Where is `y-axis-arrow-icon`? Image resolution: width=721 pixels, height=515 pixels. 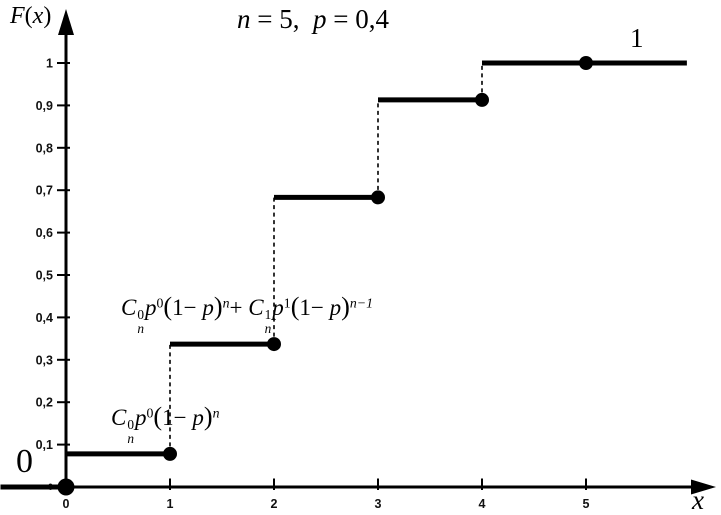
y-axis-arrow-icon is located at coordinates (66, 22).